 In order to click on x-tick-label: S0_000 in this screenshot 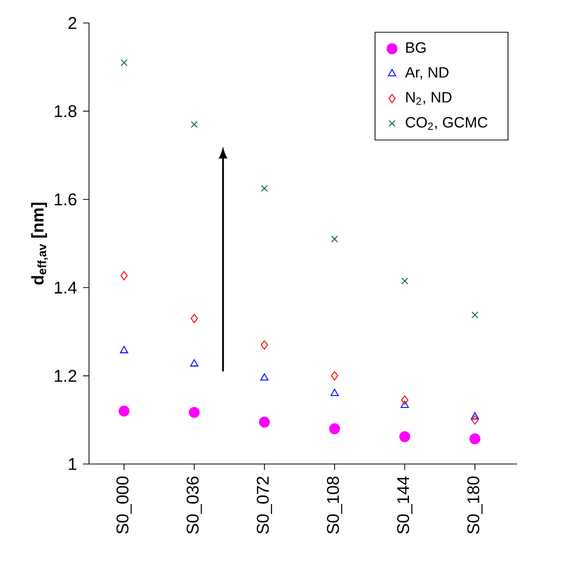, I will do `click(124, 505)`.